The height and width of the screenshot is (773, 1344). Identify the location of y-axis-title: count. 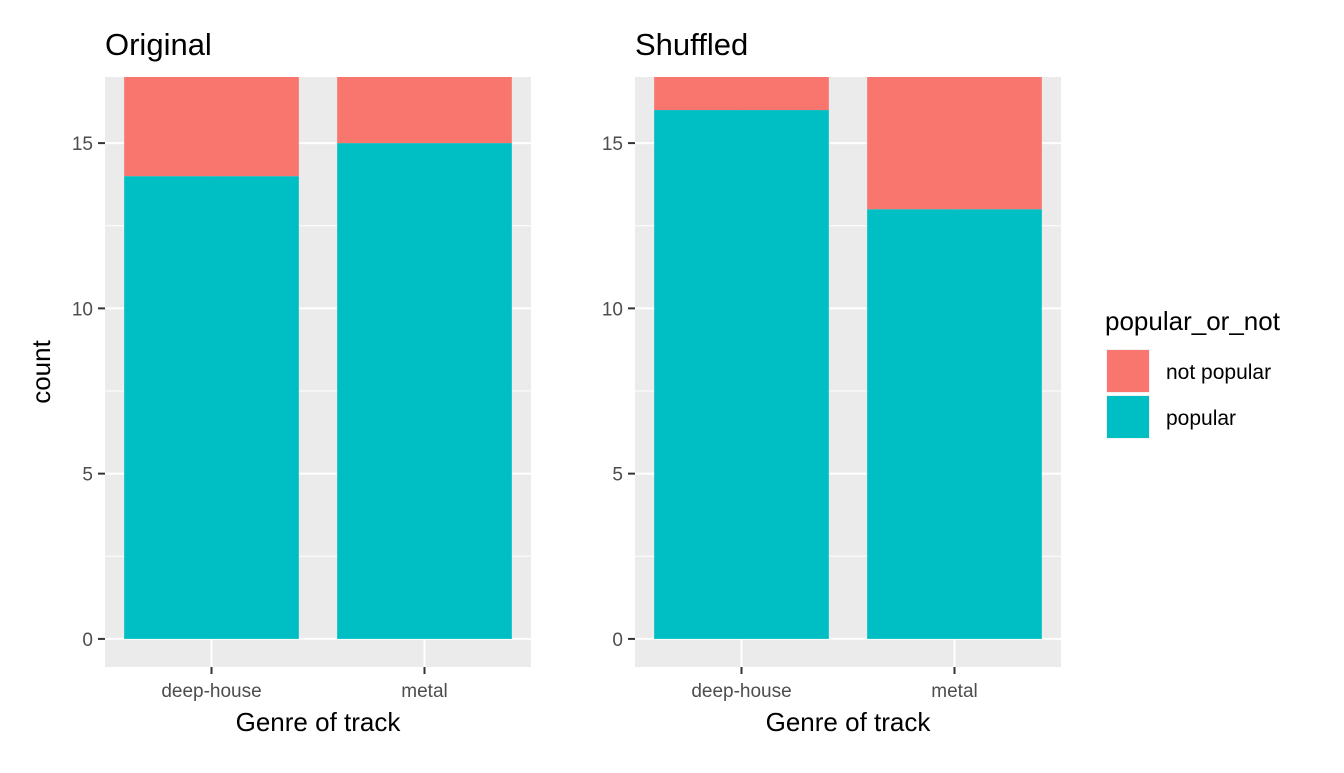
(41, 371).